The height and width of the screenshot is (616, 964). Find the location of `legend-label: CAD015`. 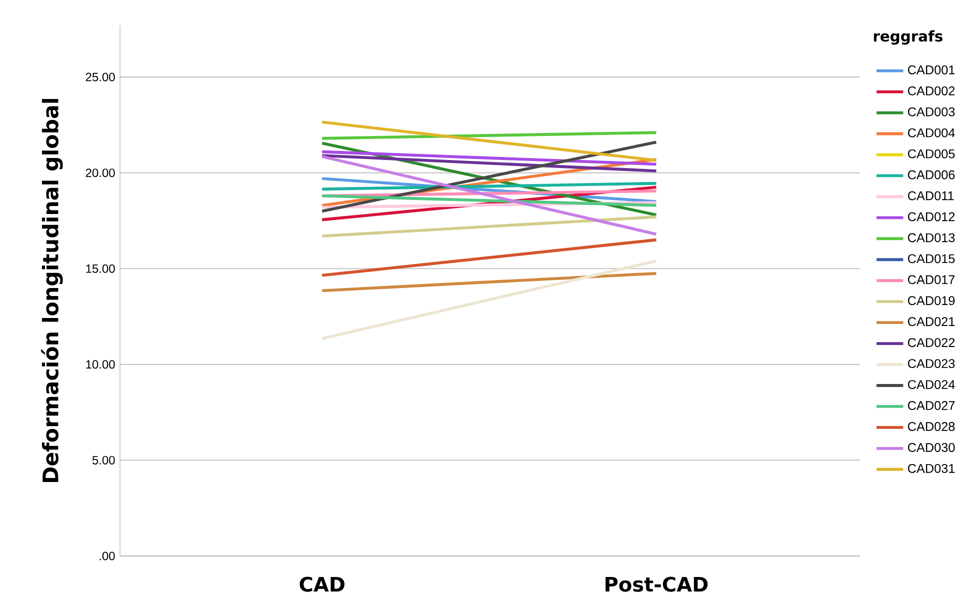

legend-label: CAD015 is located at coordinates (931, 259).